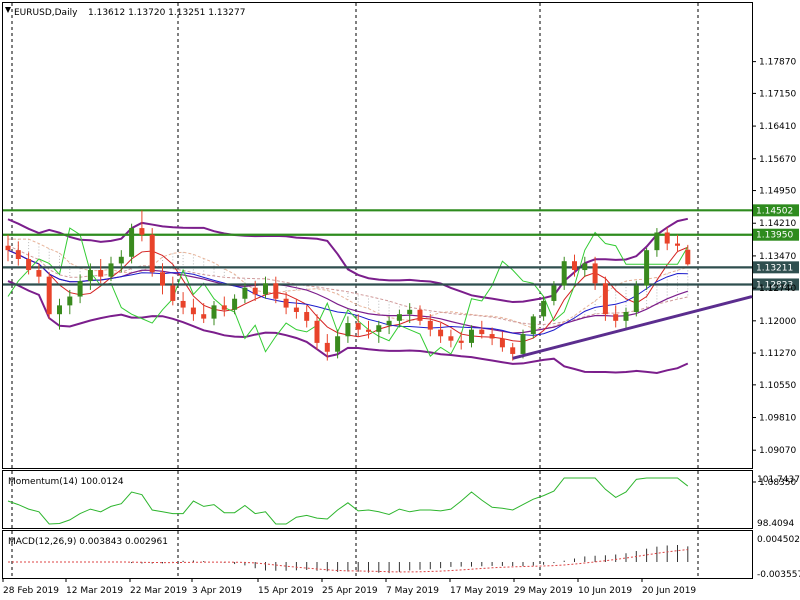 The image size is (800, 600). Describe the element at coordinates (412, 591) in the screenshot. I see `time-tick-label-6: 7 May 2019` at that location.